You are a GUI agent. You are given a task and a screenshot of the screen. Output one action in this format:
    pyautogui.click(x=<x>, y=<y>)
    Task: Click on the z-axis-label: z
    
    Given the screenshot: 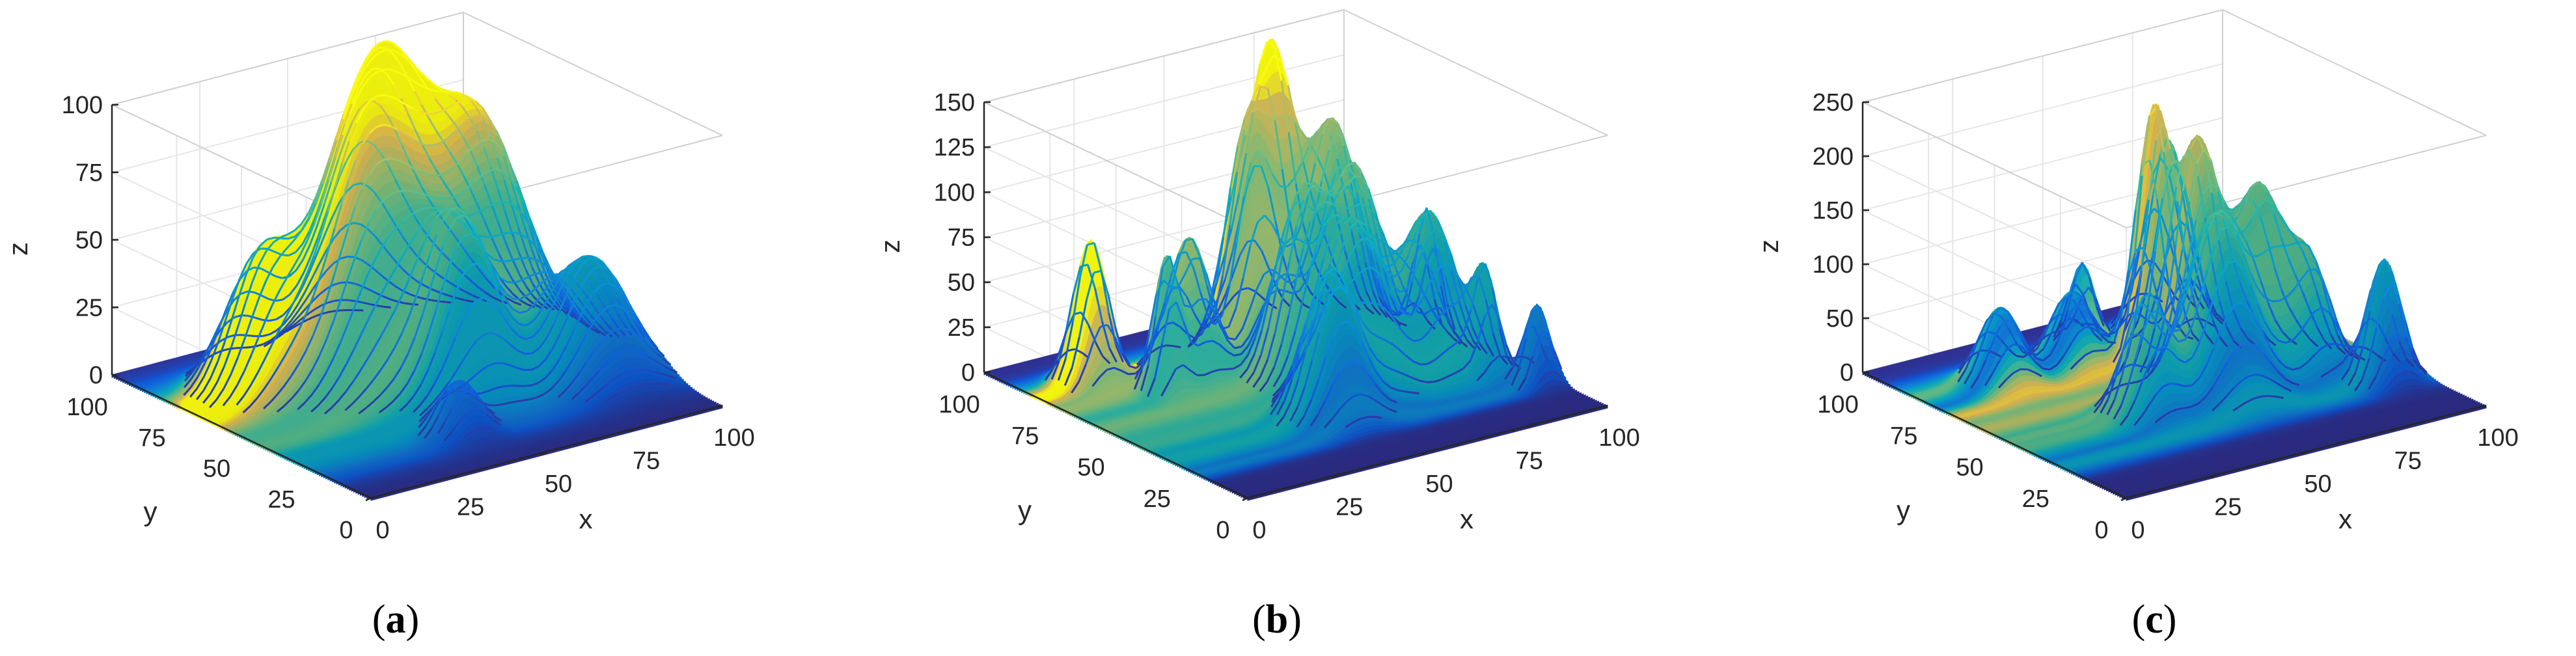 What is the action you would take?
    pyautogui.click(x=1769, y=246)
    